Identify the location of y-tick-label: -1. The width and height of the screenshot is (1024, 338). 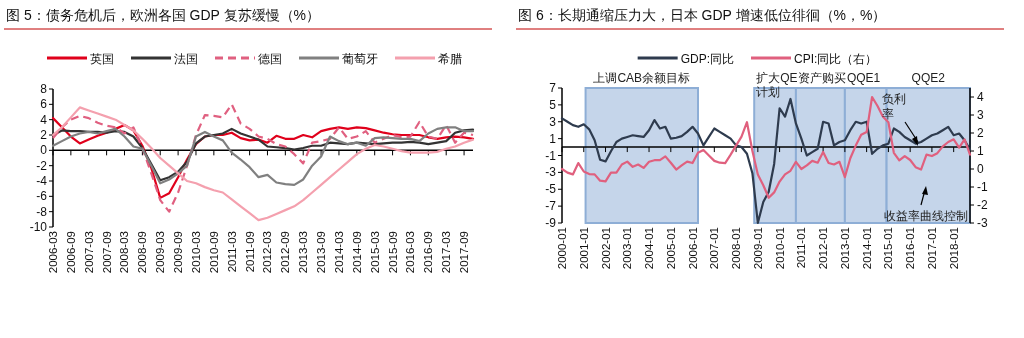
(551, 155).